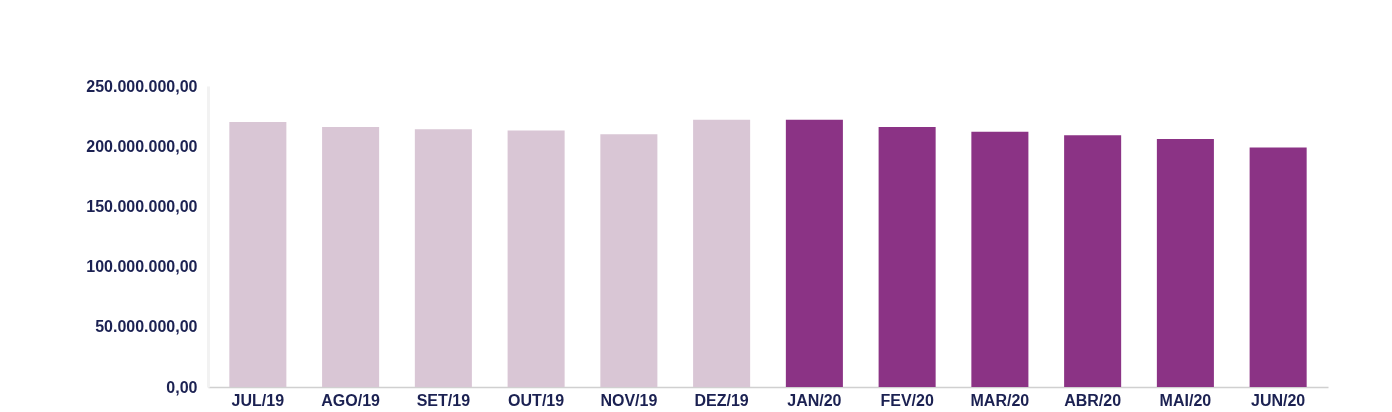  I want to click on x-tick-label: JUL/19, so click(258, 400).